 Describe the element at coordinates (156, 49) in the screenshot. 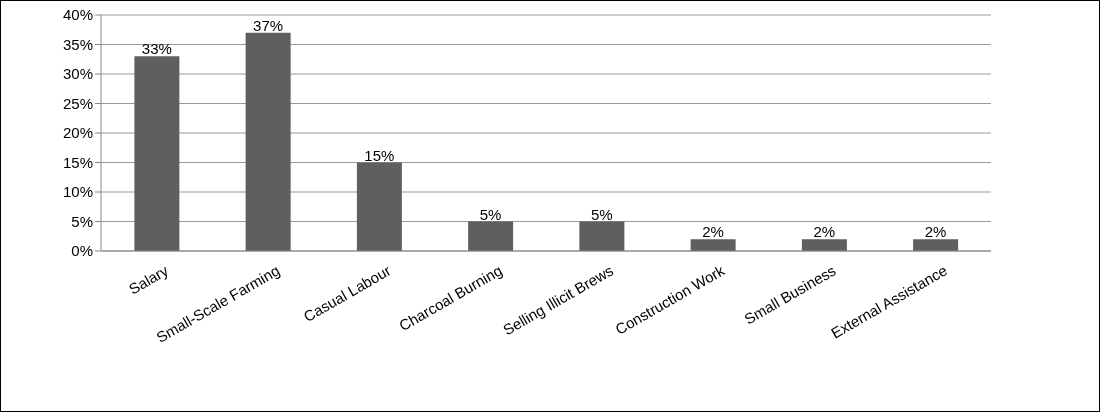

I see `data-label: 33%` at that location.